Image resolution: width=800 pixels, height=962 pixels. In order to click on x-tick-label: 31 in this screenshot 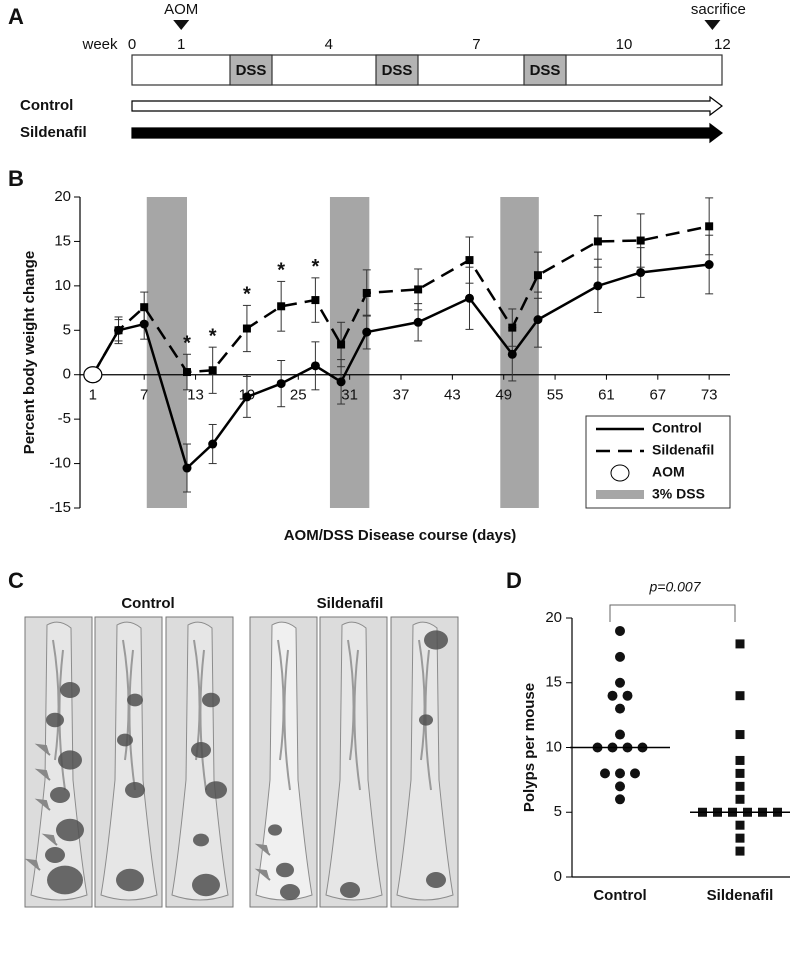, I will do `click(349, 395)`.